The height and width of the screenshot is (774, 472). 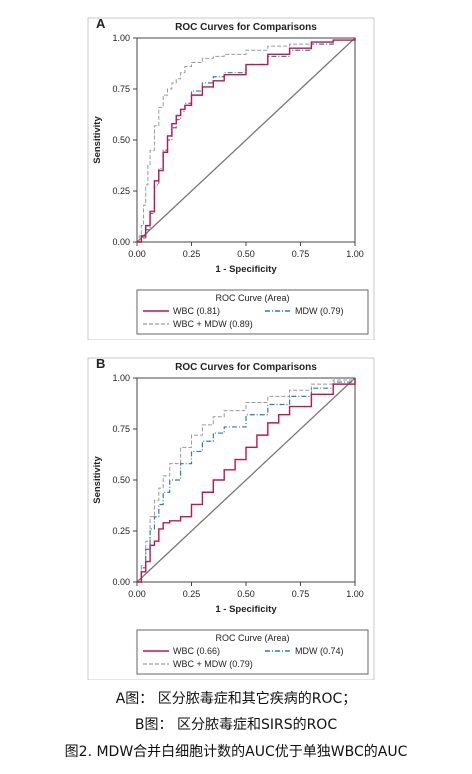 What do you see at coordinates (236, 725) in the screenshot?
I see `caption-line-b: B图： 区分脓毒症和SIRS的ROC` at bounding box center [236, 725].